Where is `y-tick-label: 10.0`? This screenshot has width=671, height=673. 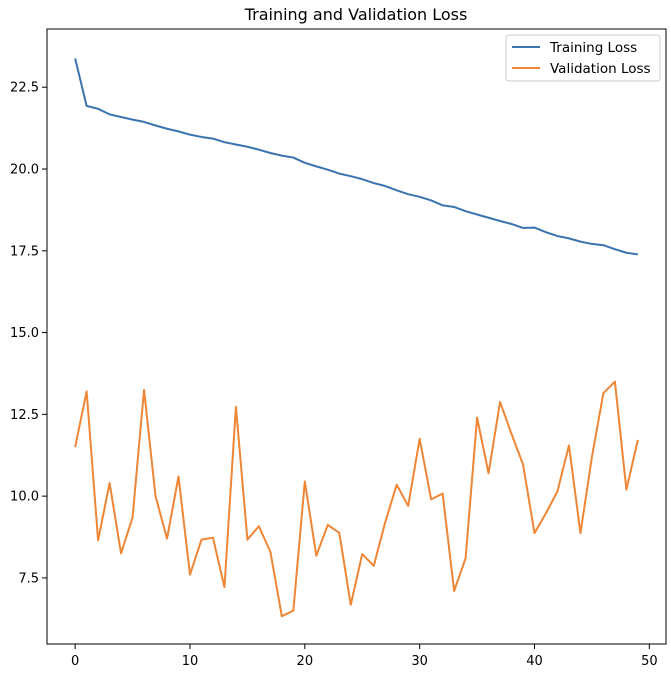
y-tick-label: 10.0 is located at coordinates (24, 497).